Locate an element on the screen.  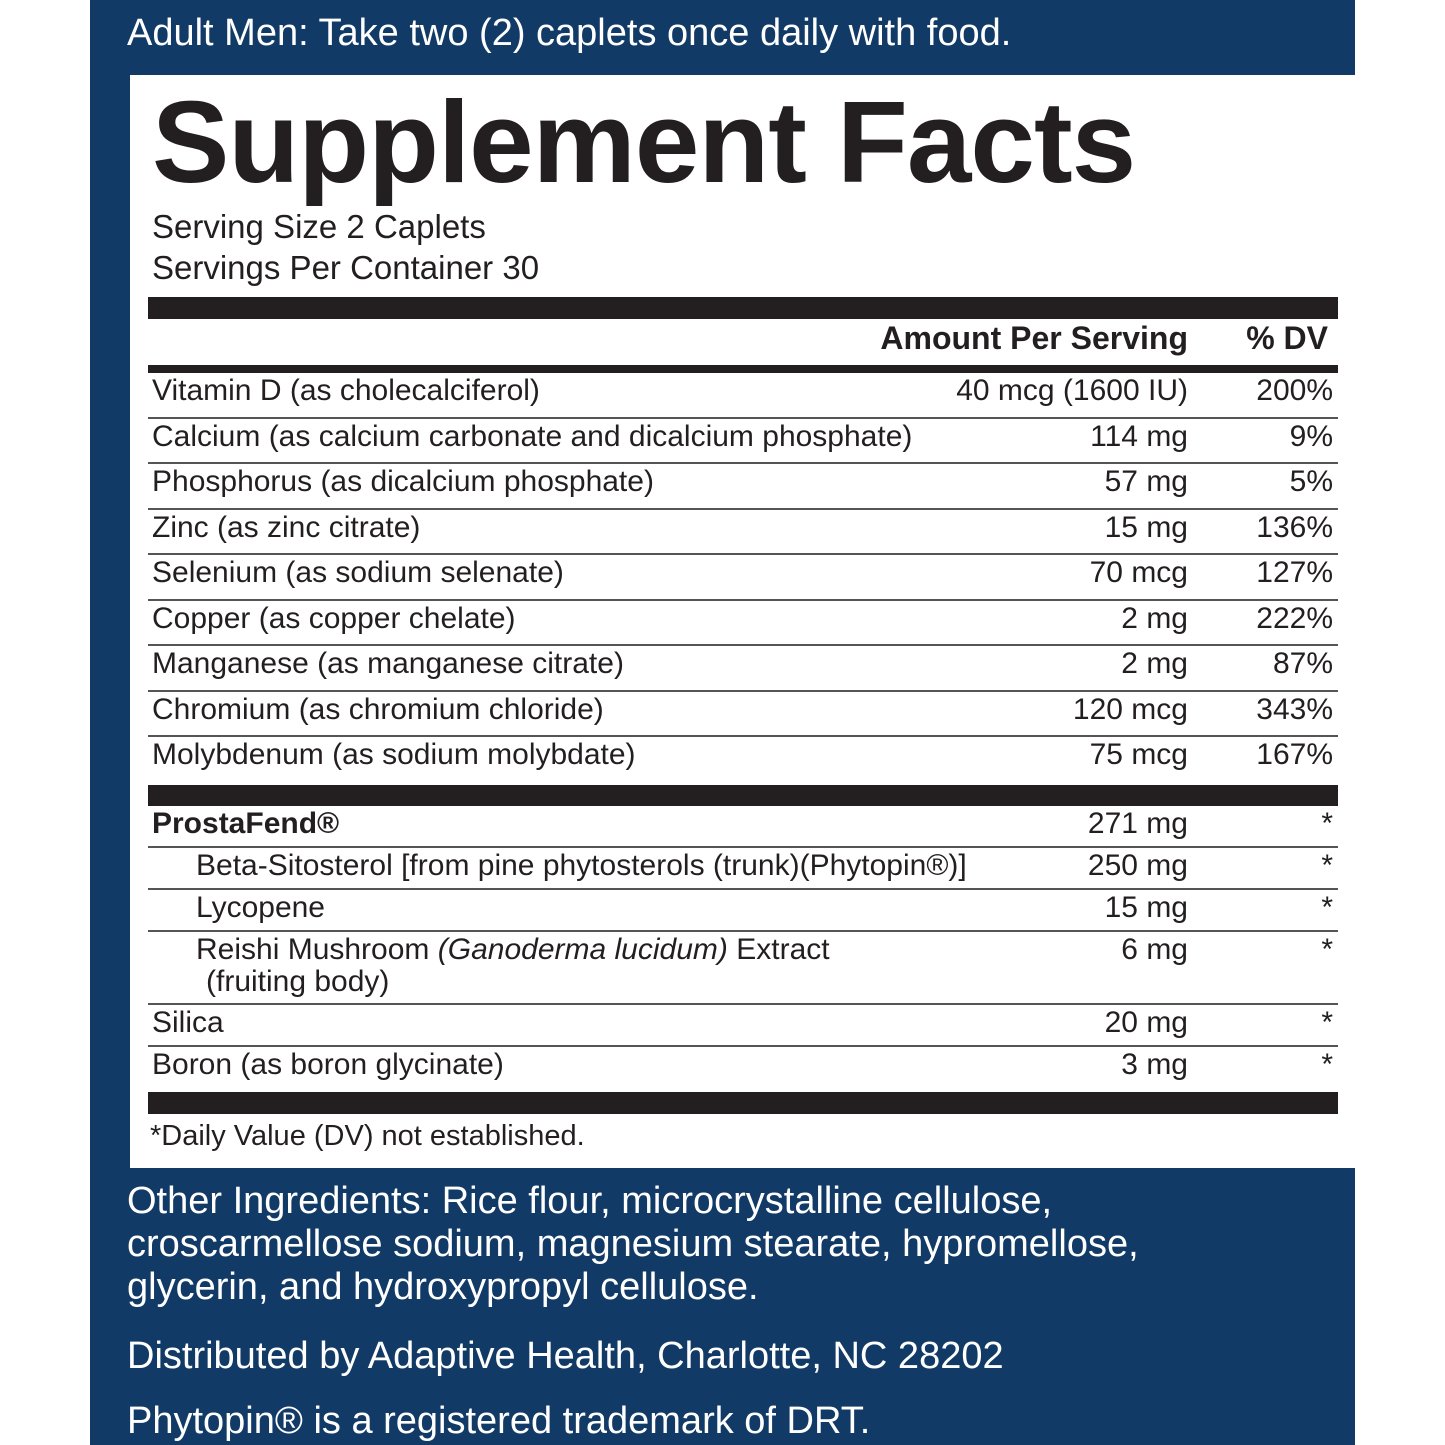
daily-value: 167% is located at coordinates (1294, 754).